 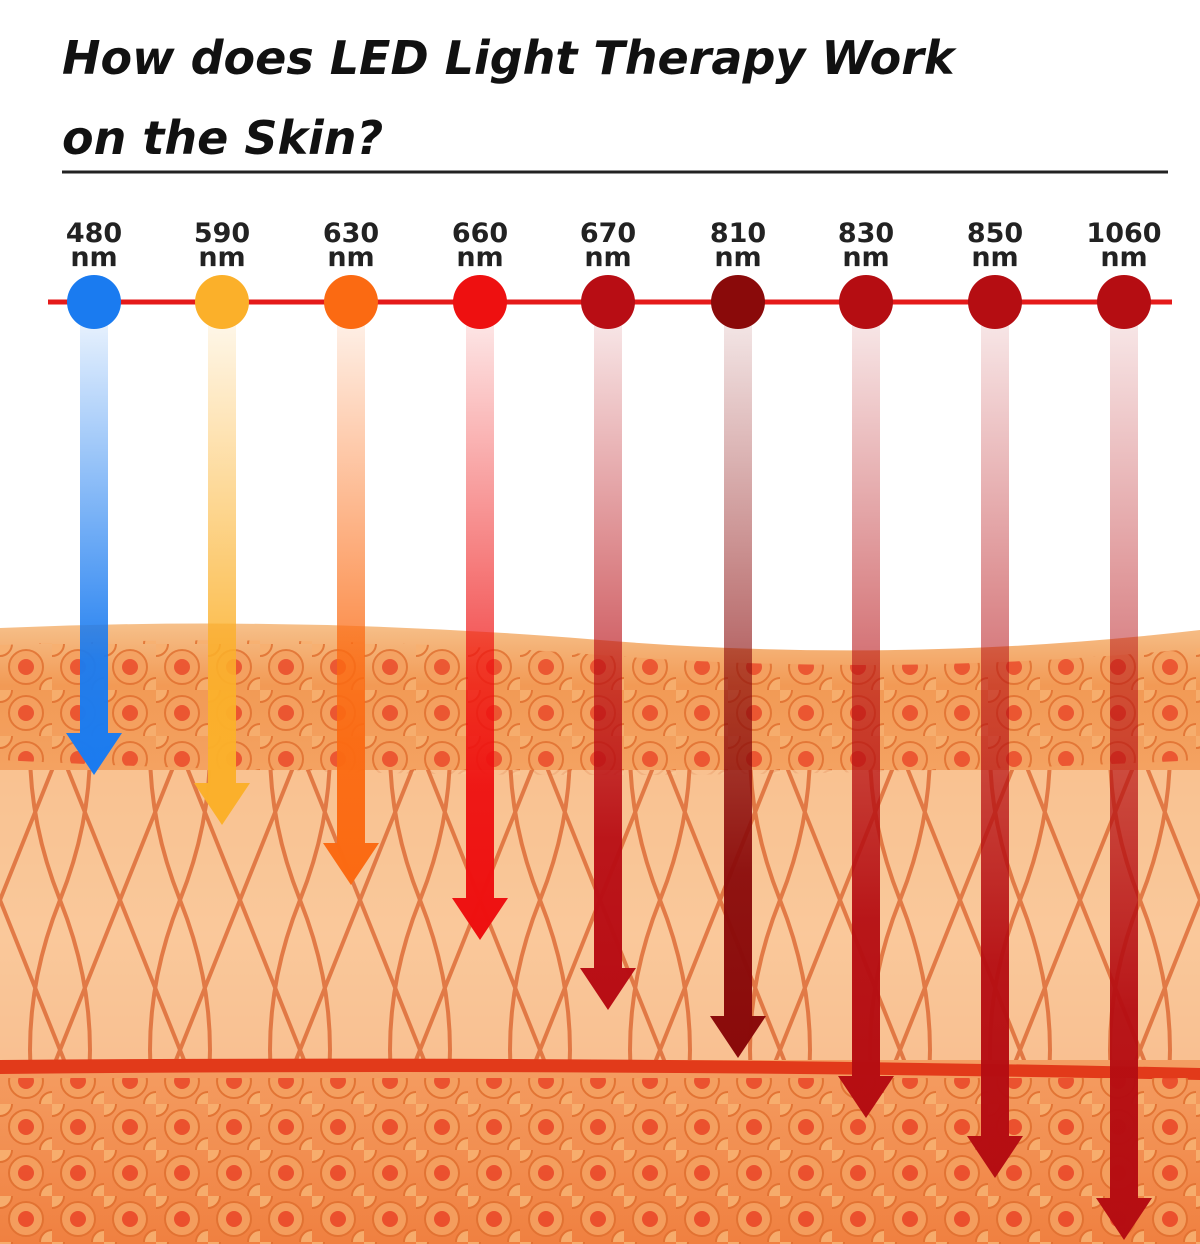 What do you see at coordinates (509, 58) in the screenshot?
I see `title-line: How does LED Light Therapy Work` at bounding box center [509, 58].